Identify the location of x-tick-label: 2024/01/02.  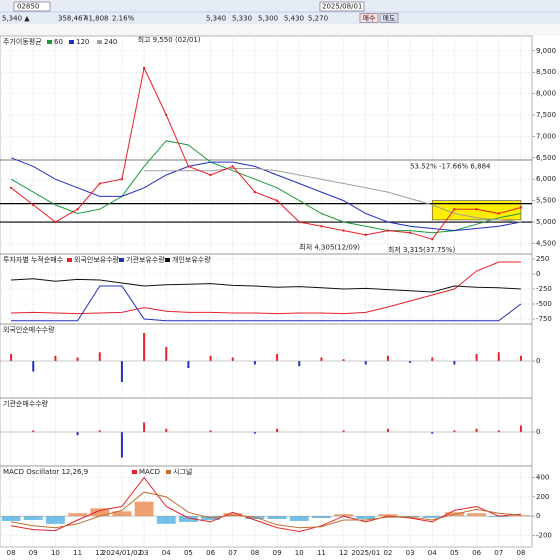
(122, 553).